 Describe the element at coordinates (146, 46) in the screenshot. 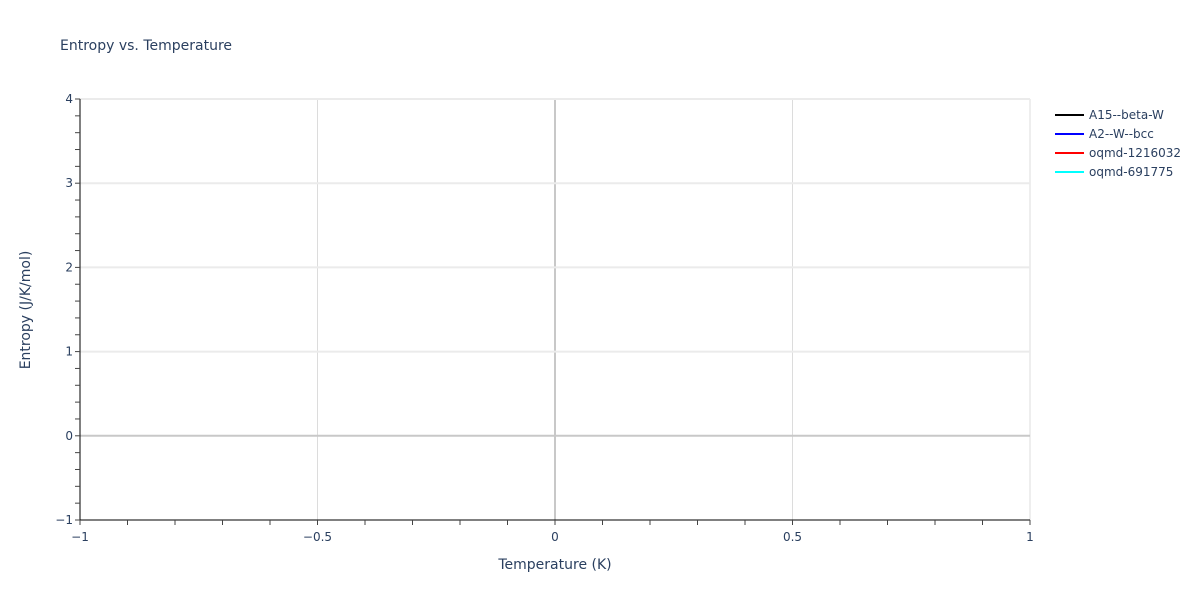

I see `chart-title: Entropy vs. Temperature` at that location.